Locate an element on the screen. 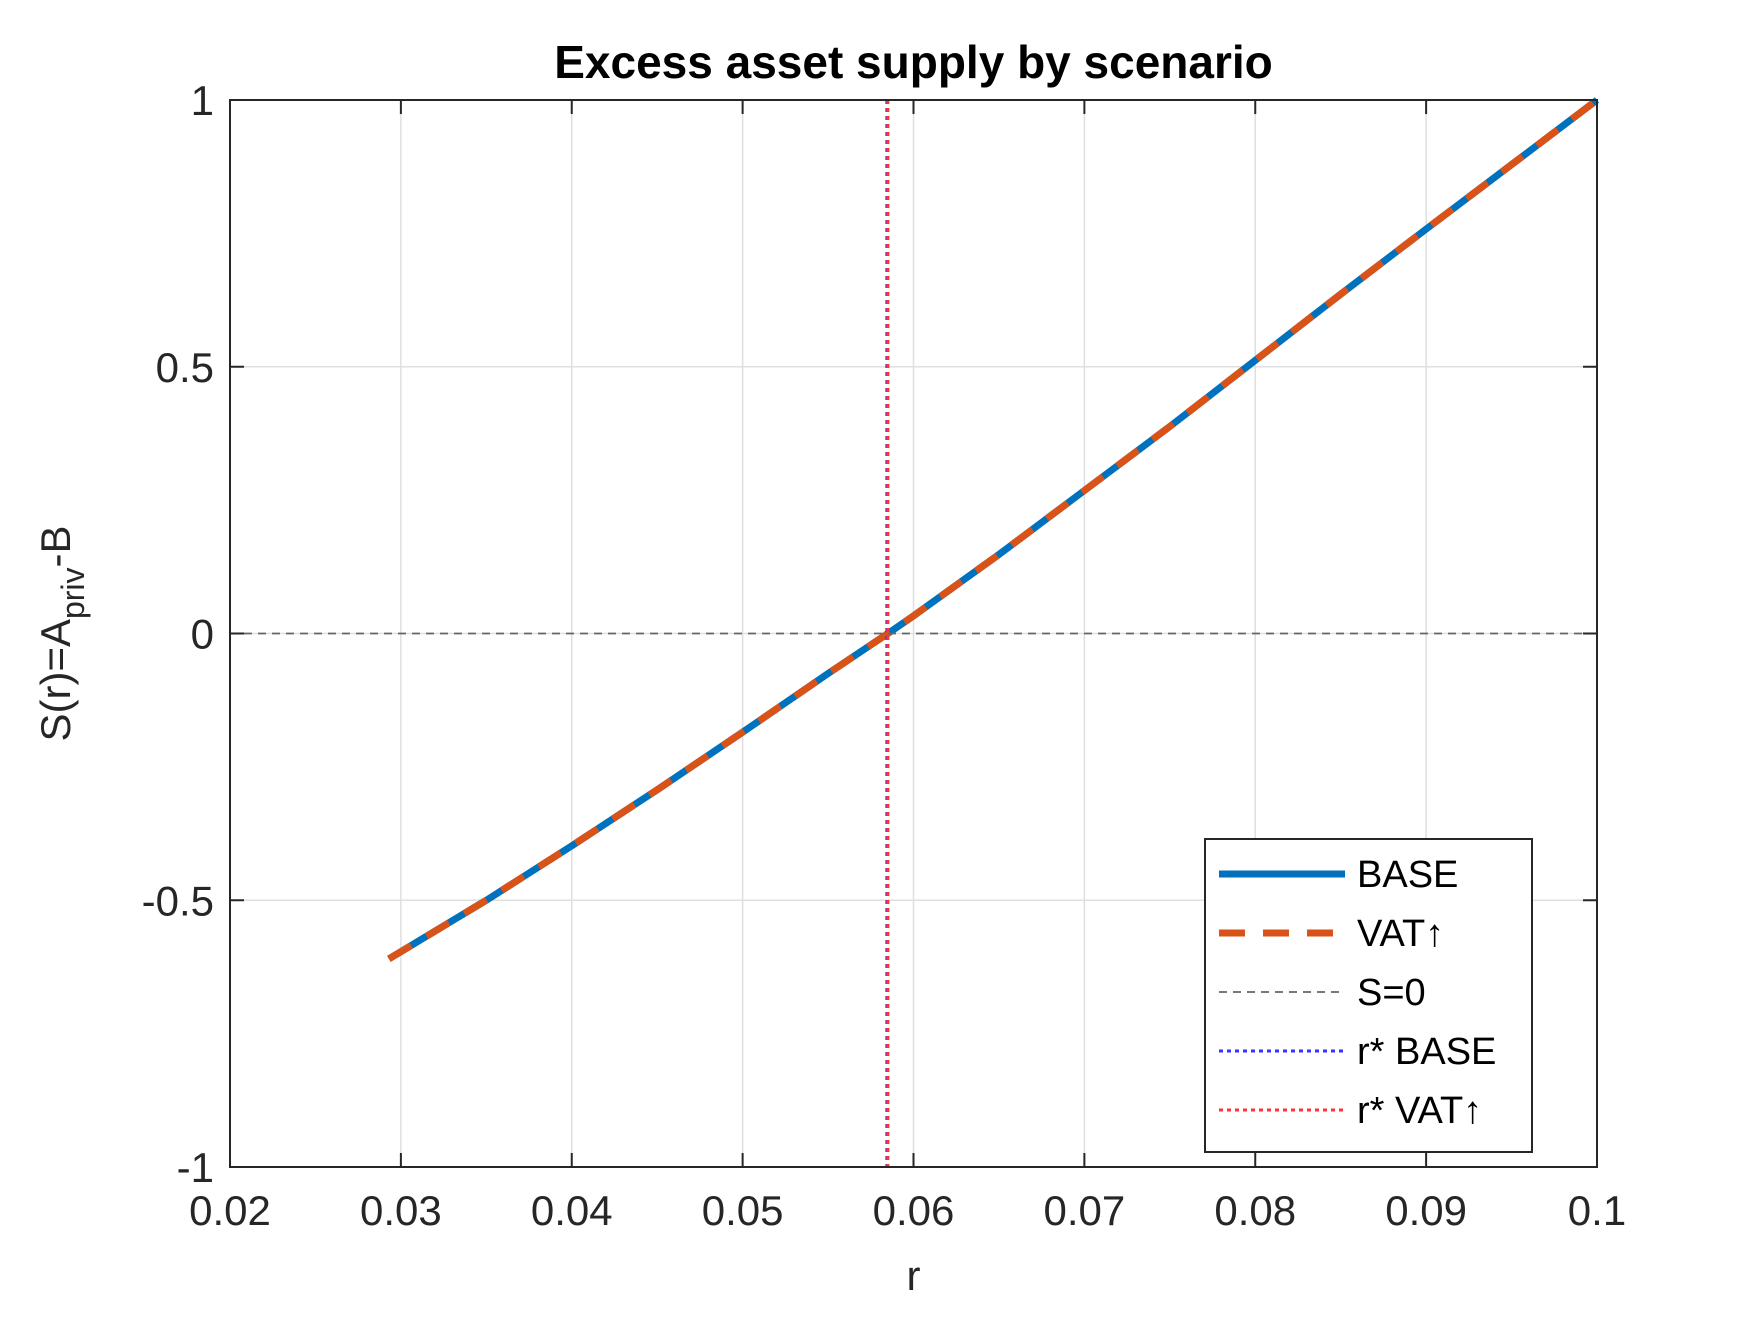 The image size is (1750, 1318). legend-label: VAT↑ is located at coordinates (1400, 934).